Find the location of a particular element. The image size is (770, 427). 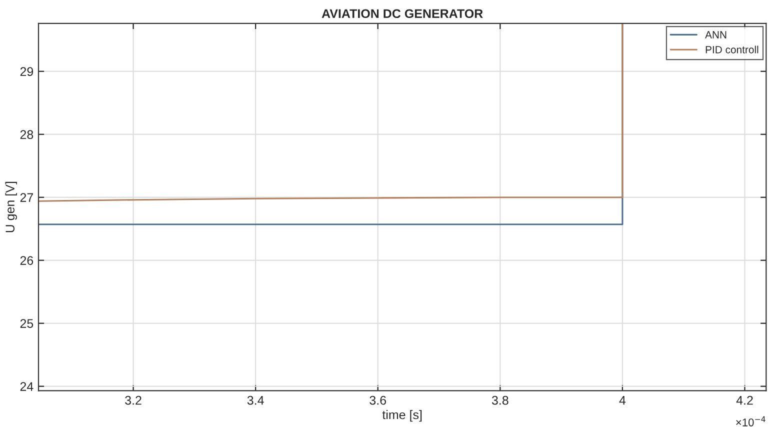

y-tick-label: 28 is located at coordinates (27, 134).